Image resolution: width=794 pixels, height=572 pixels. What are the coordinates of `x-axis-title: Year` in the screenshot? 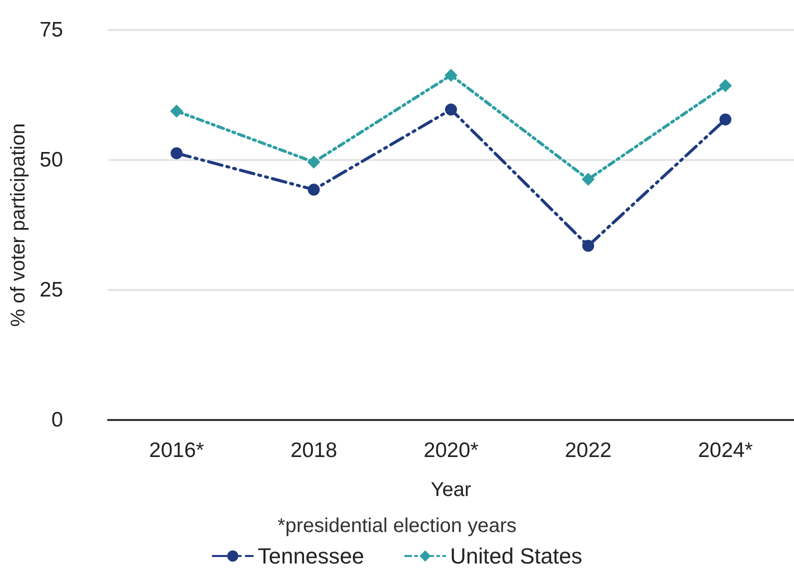 It's located at (451, 490).